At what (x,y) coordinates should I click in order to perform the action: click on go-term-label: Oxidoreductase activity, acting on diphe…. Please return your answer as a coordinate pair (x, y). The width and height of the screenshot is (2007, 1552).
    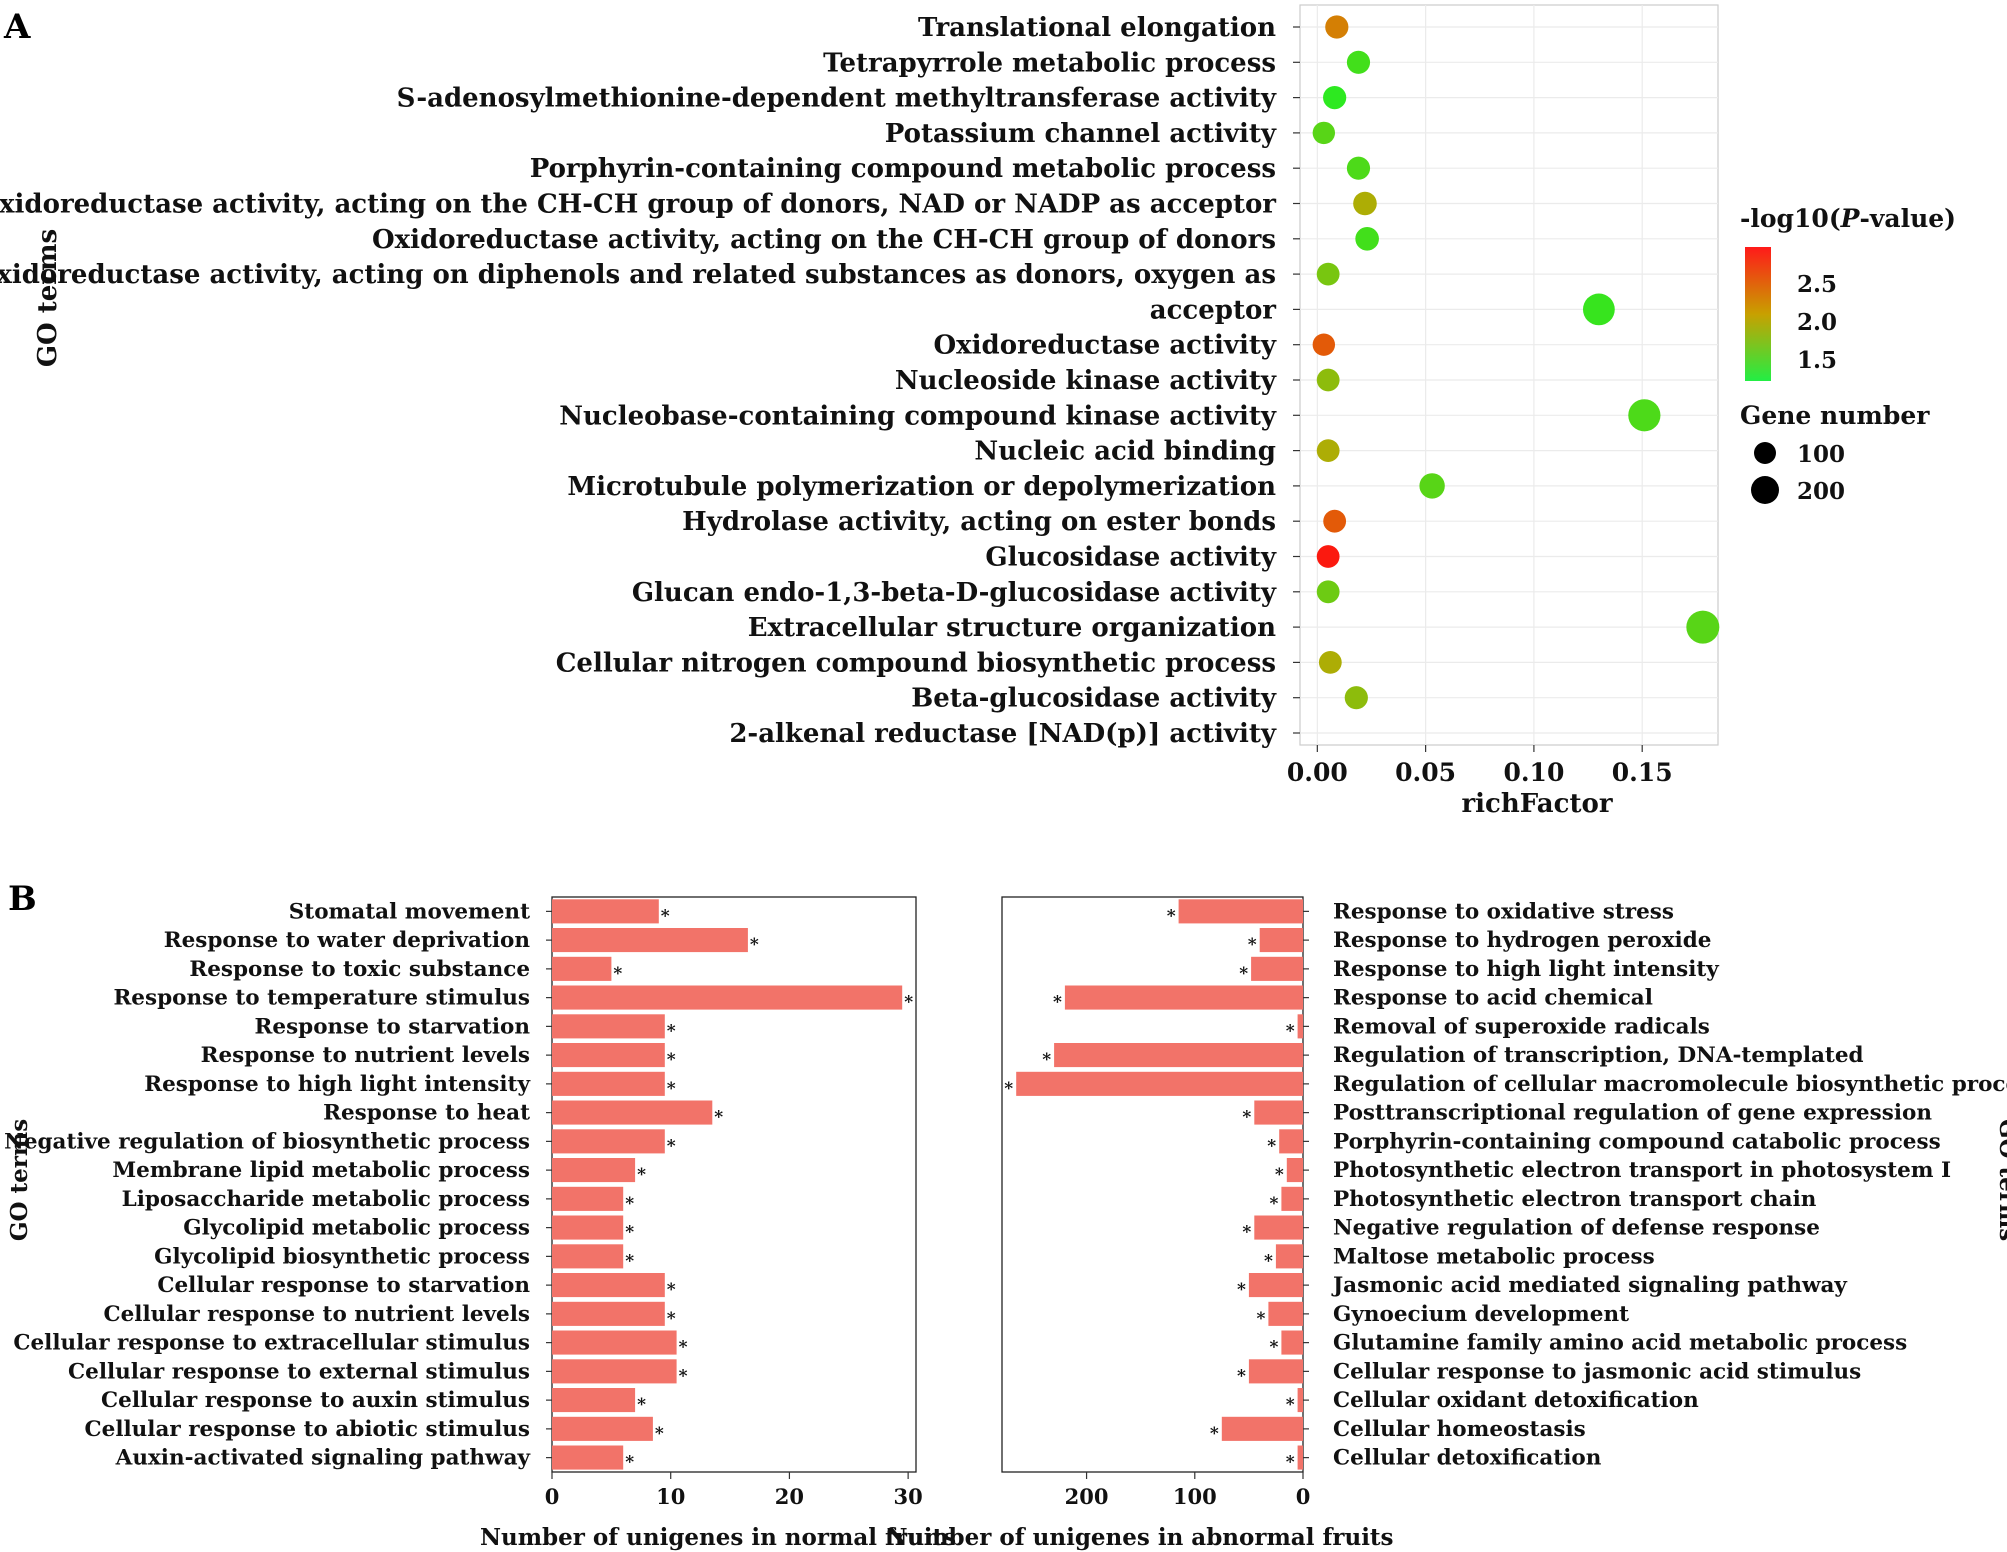
    Looking at the image, I should click on (638, 275).